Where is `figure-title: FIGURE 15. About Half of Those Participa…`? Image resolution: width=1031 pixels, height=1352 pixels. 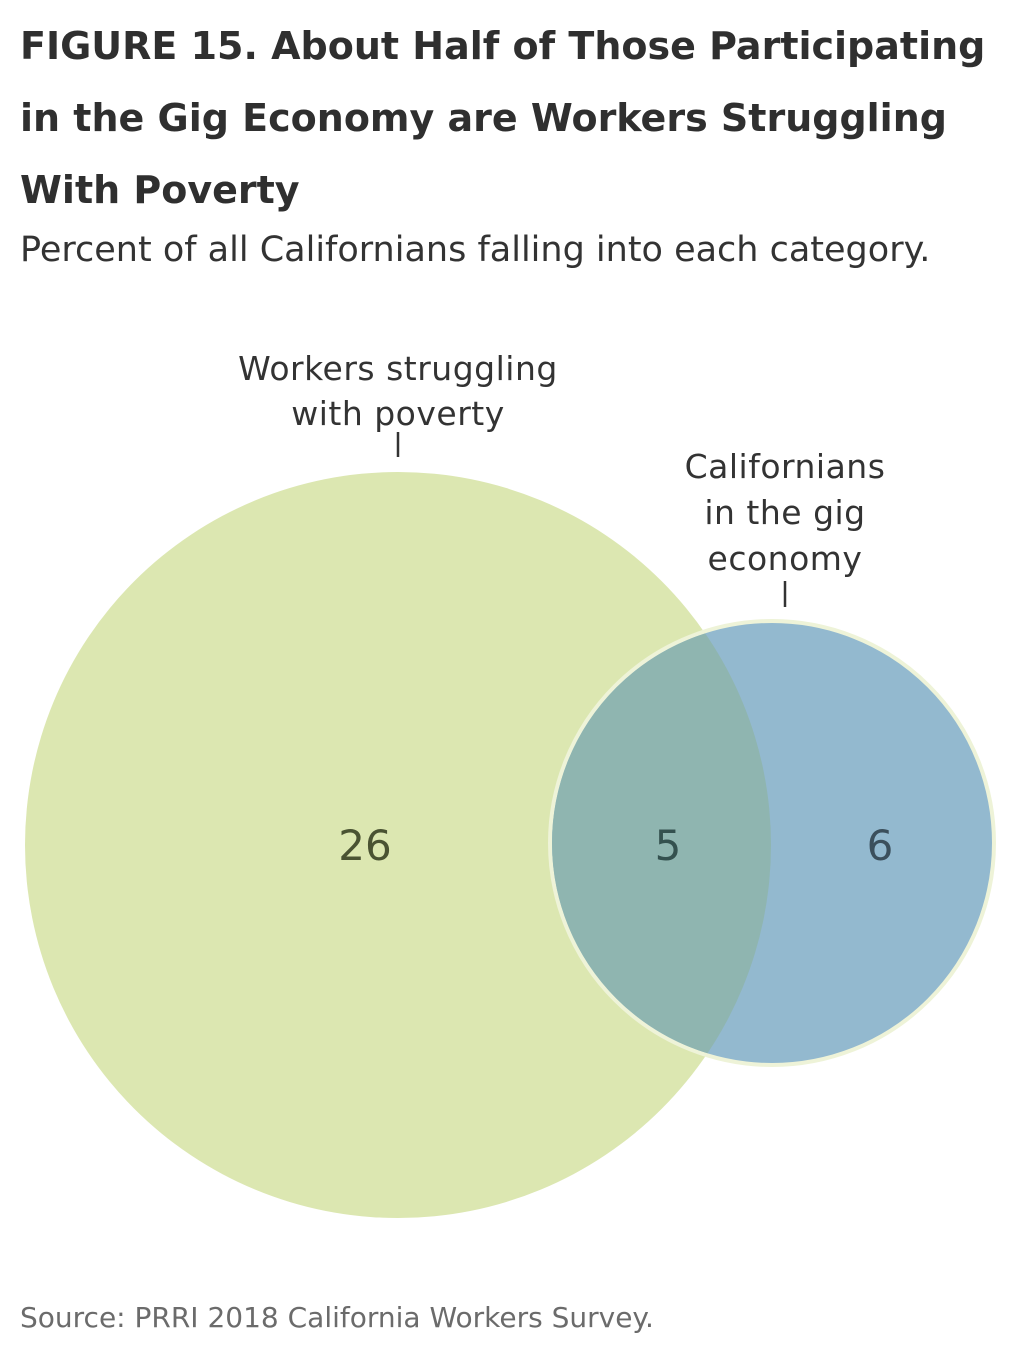 figure-title: FIGURE 15. About Half of Those Participa… is located at coordinates (503, 118).